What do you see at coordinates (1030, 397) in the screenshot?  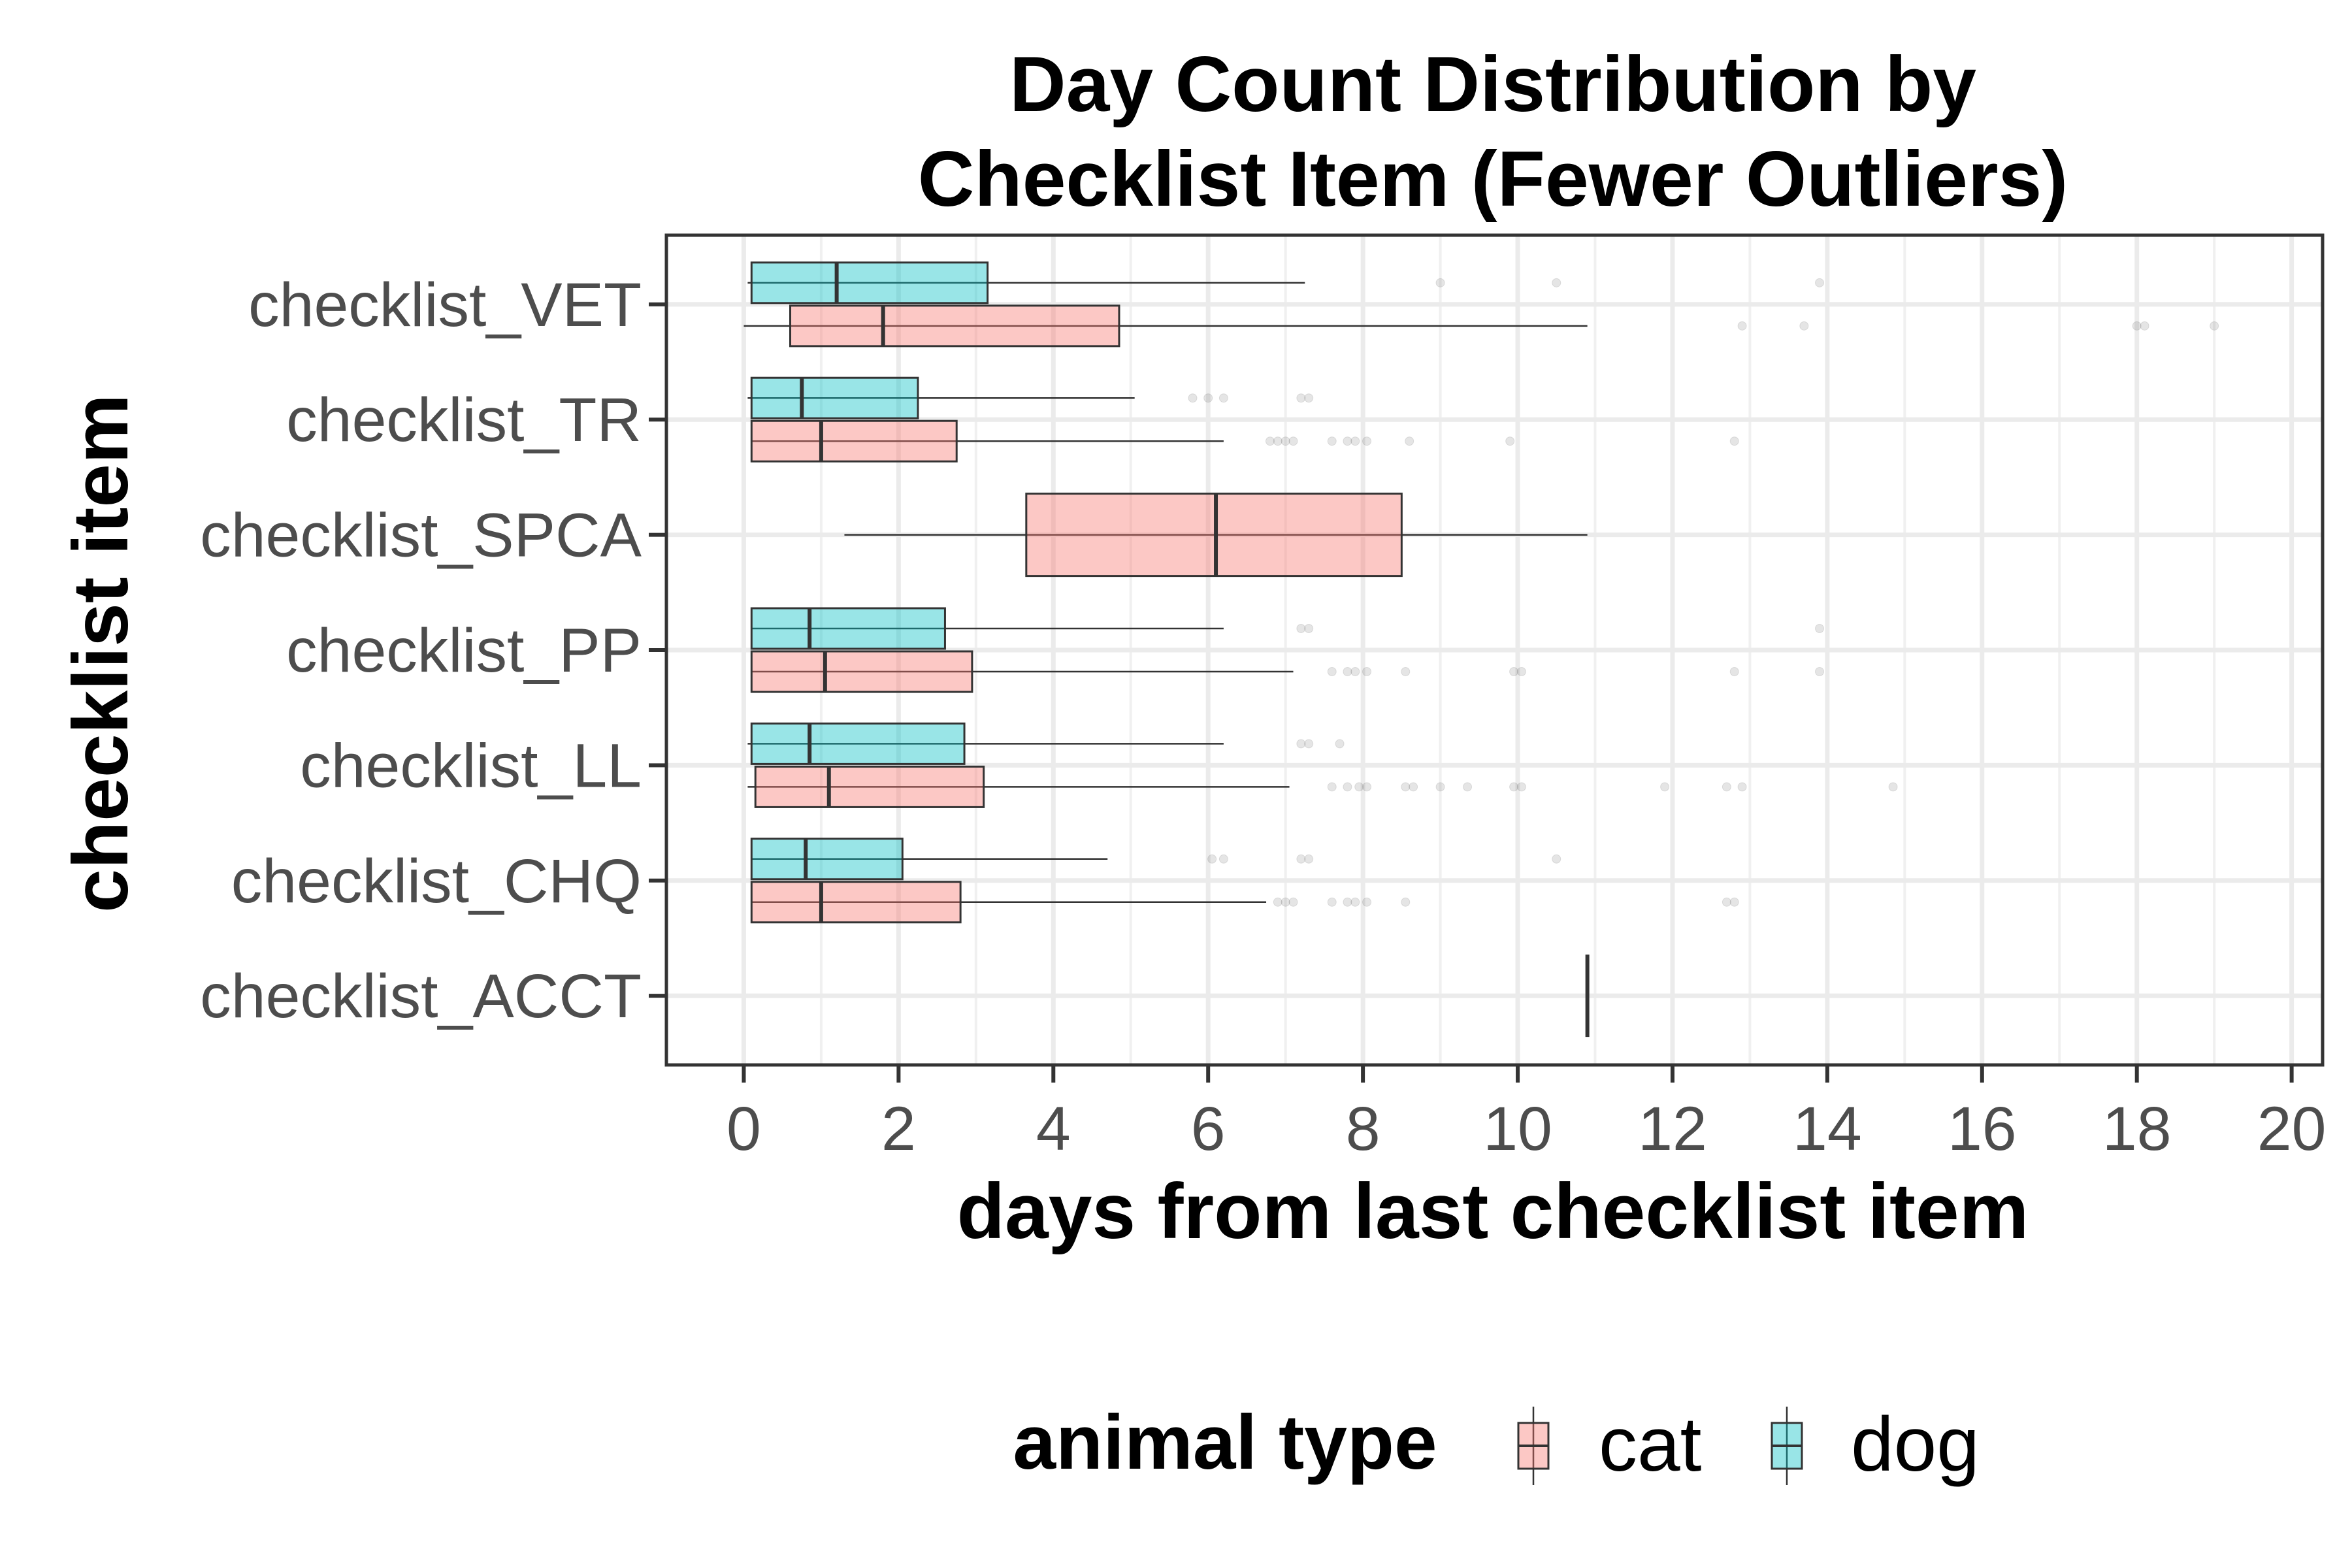 I see `box-dog-checklist_TR` at bounding box center [1030, 397].